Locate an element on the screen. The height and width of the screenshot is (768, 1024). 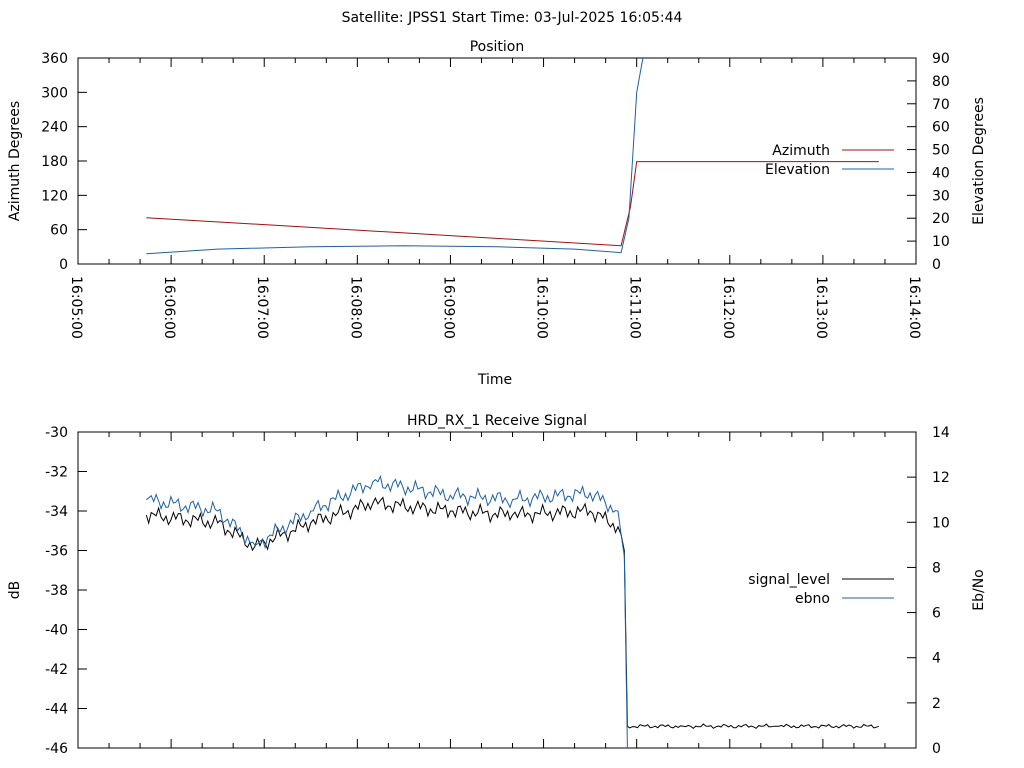
signal-y2-tick-label: 0 is located at coordinates (936, 749).